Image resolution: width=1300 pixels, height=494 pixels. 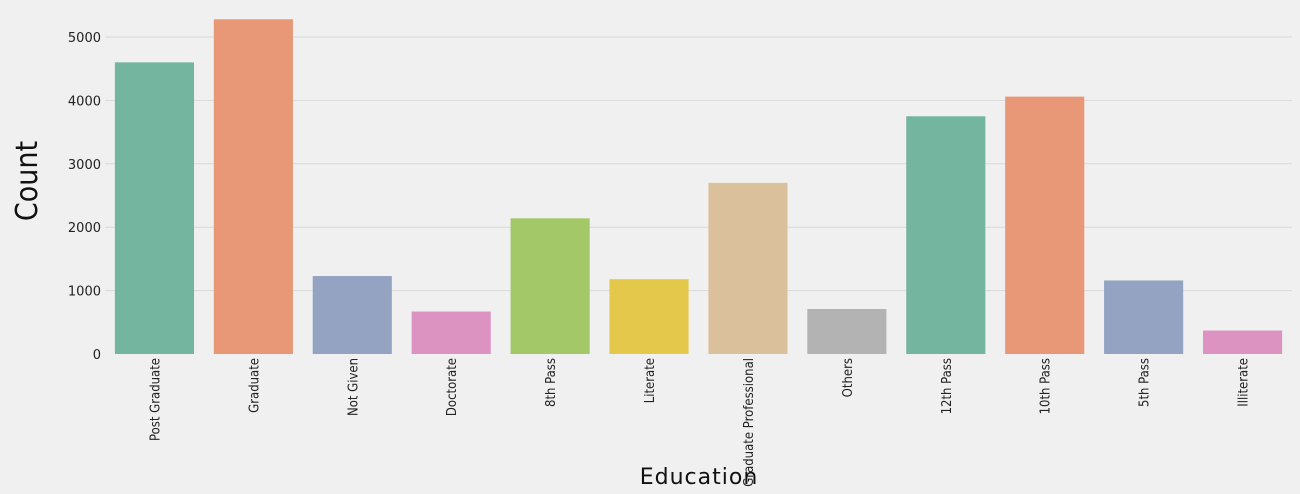 What do you see at coordinates (1145, 382) in the screenshot?
I see `x-tick-label: 5th Pass` at bounding box center [1145, 382].